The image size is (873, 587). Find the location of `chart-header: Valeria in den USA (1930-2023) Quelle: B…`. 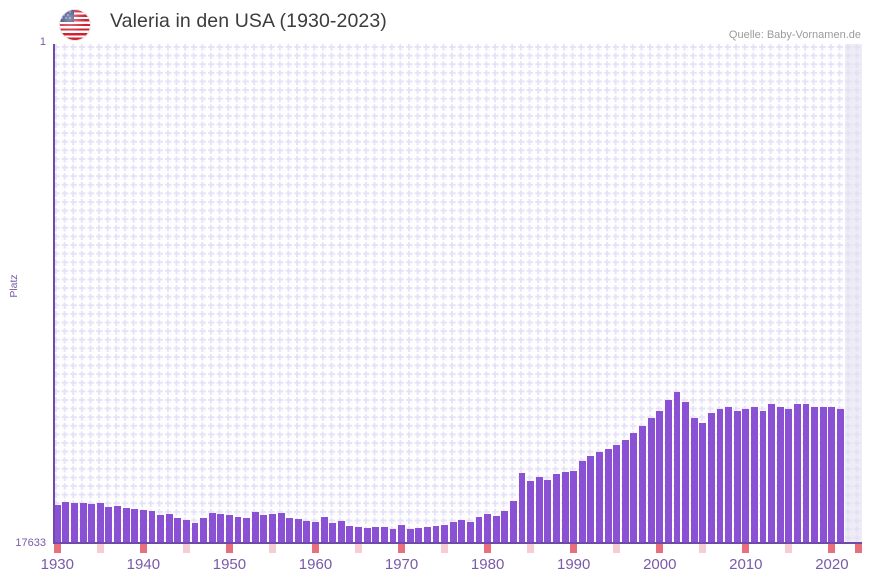

chart-header: Valeria in den USA (1930-2023) Quelle: B… is located at coordinates (436, 22).